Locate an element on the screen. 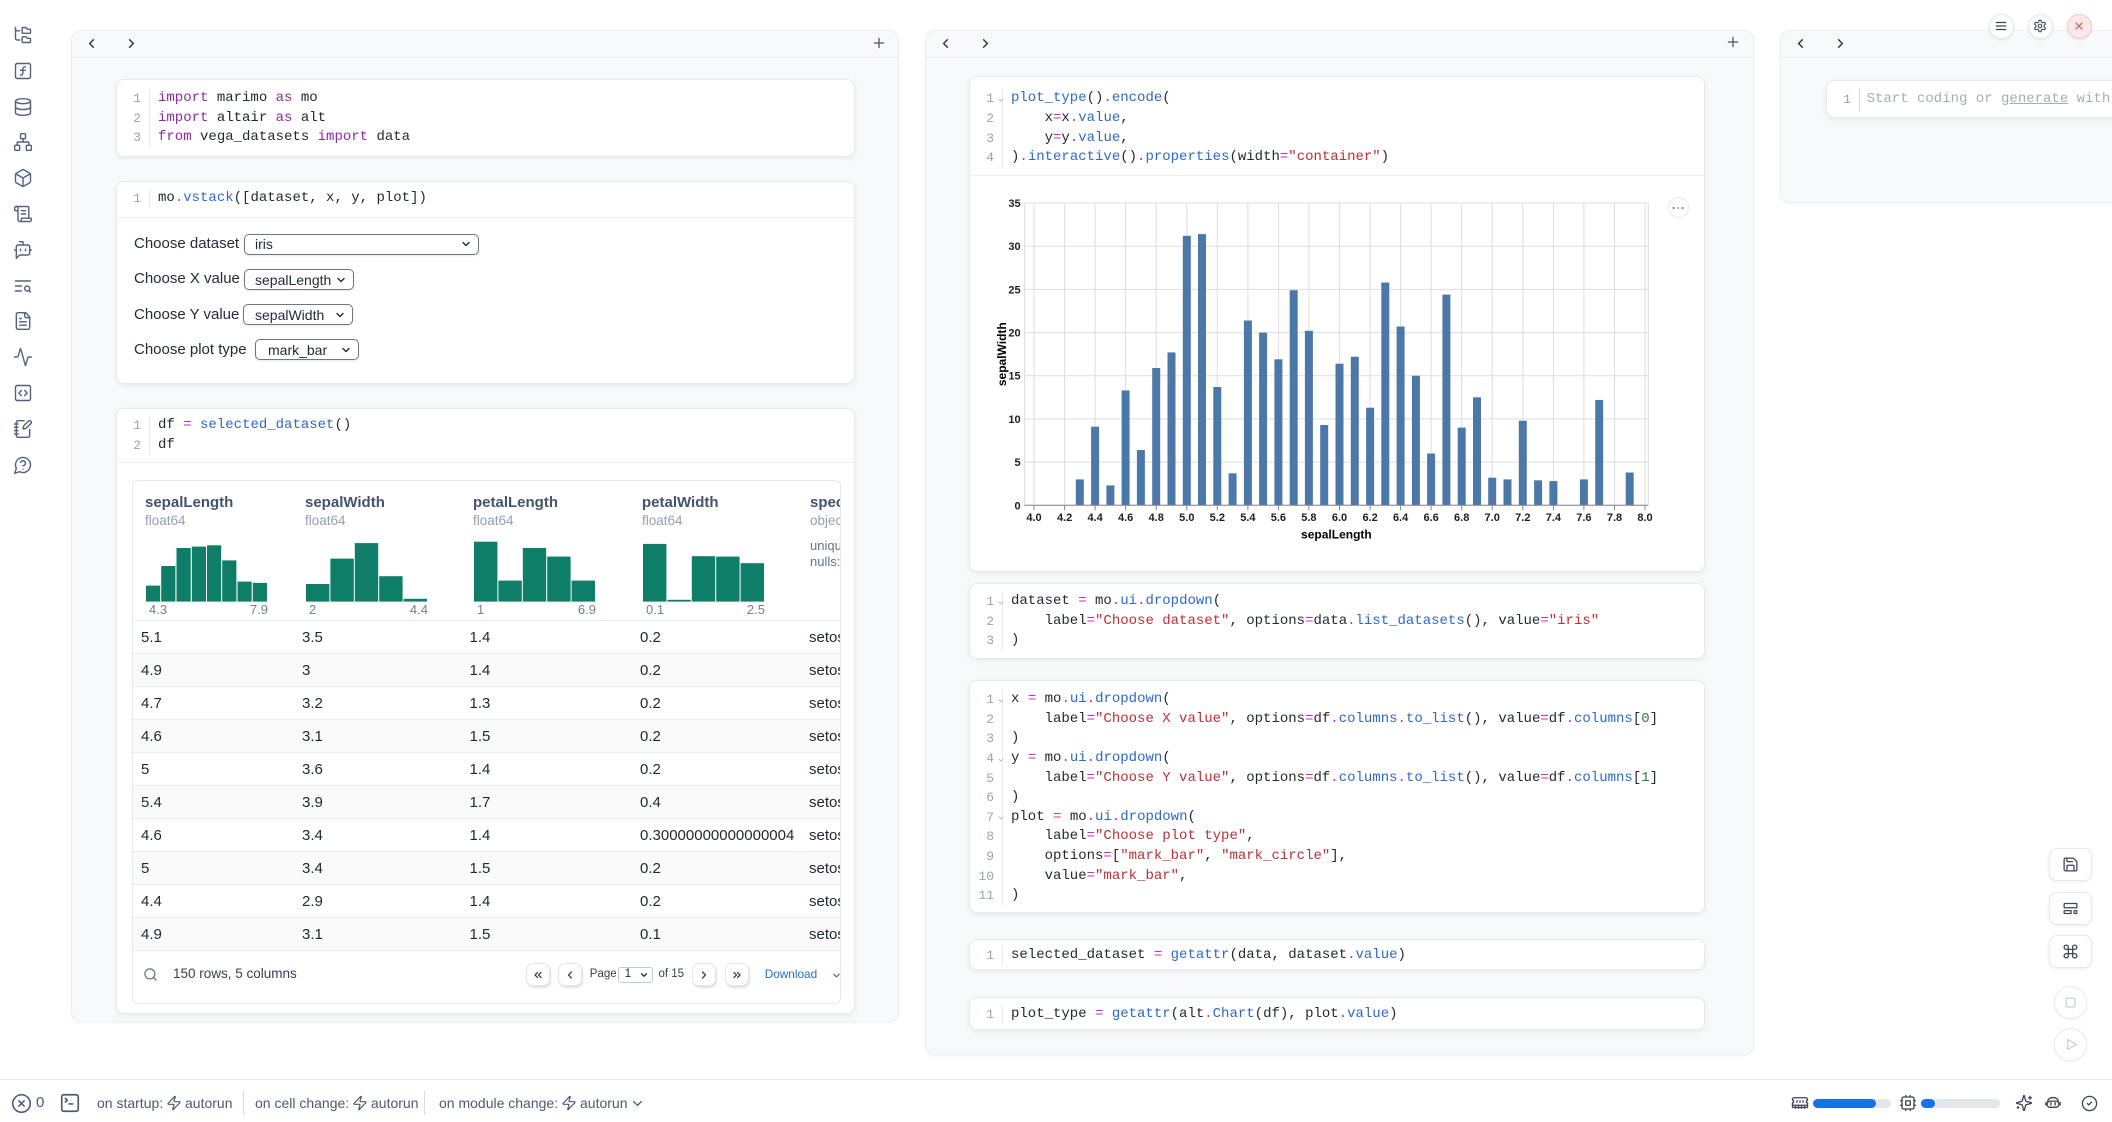 This screenshot has width=2112, height=1122. svg-text: 0 is located at coordinates (1017, 506).